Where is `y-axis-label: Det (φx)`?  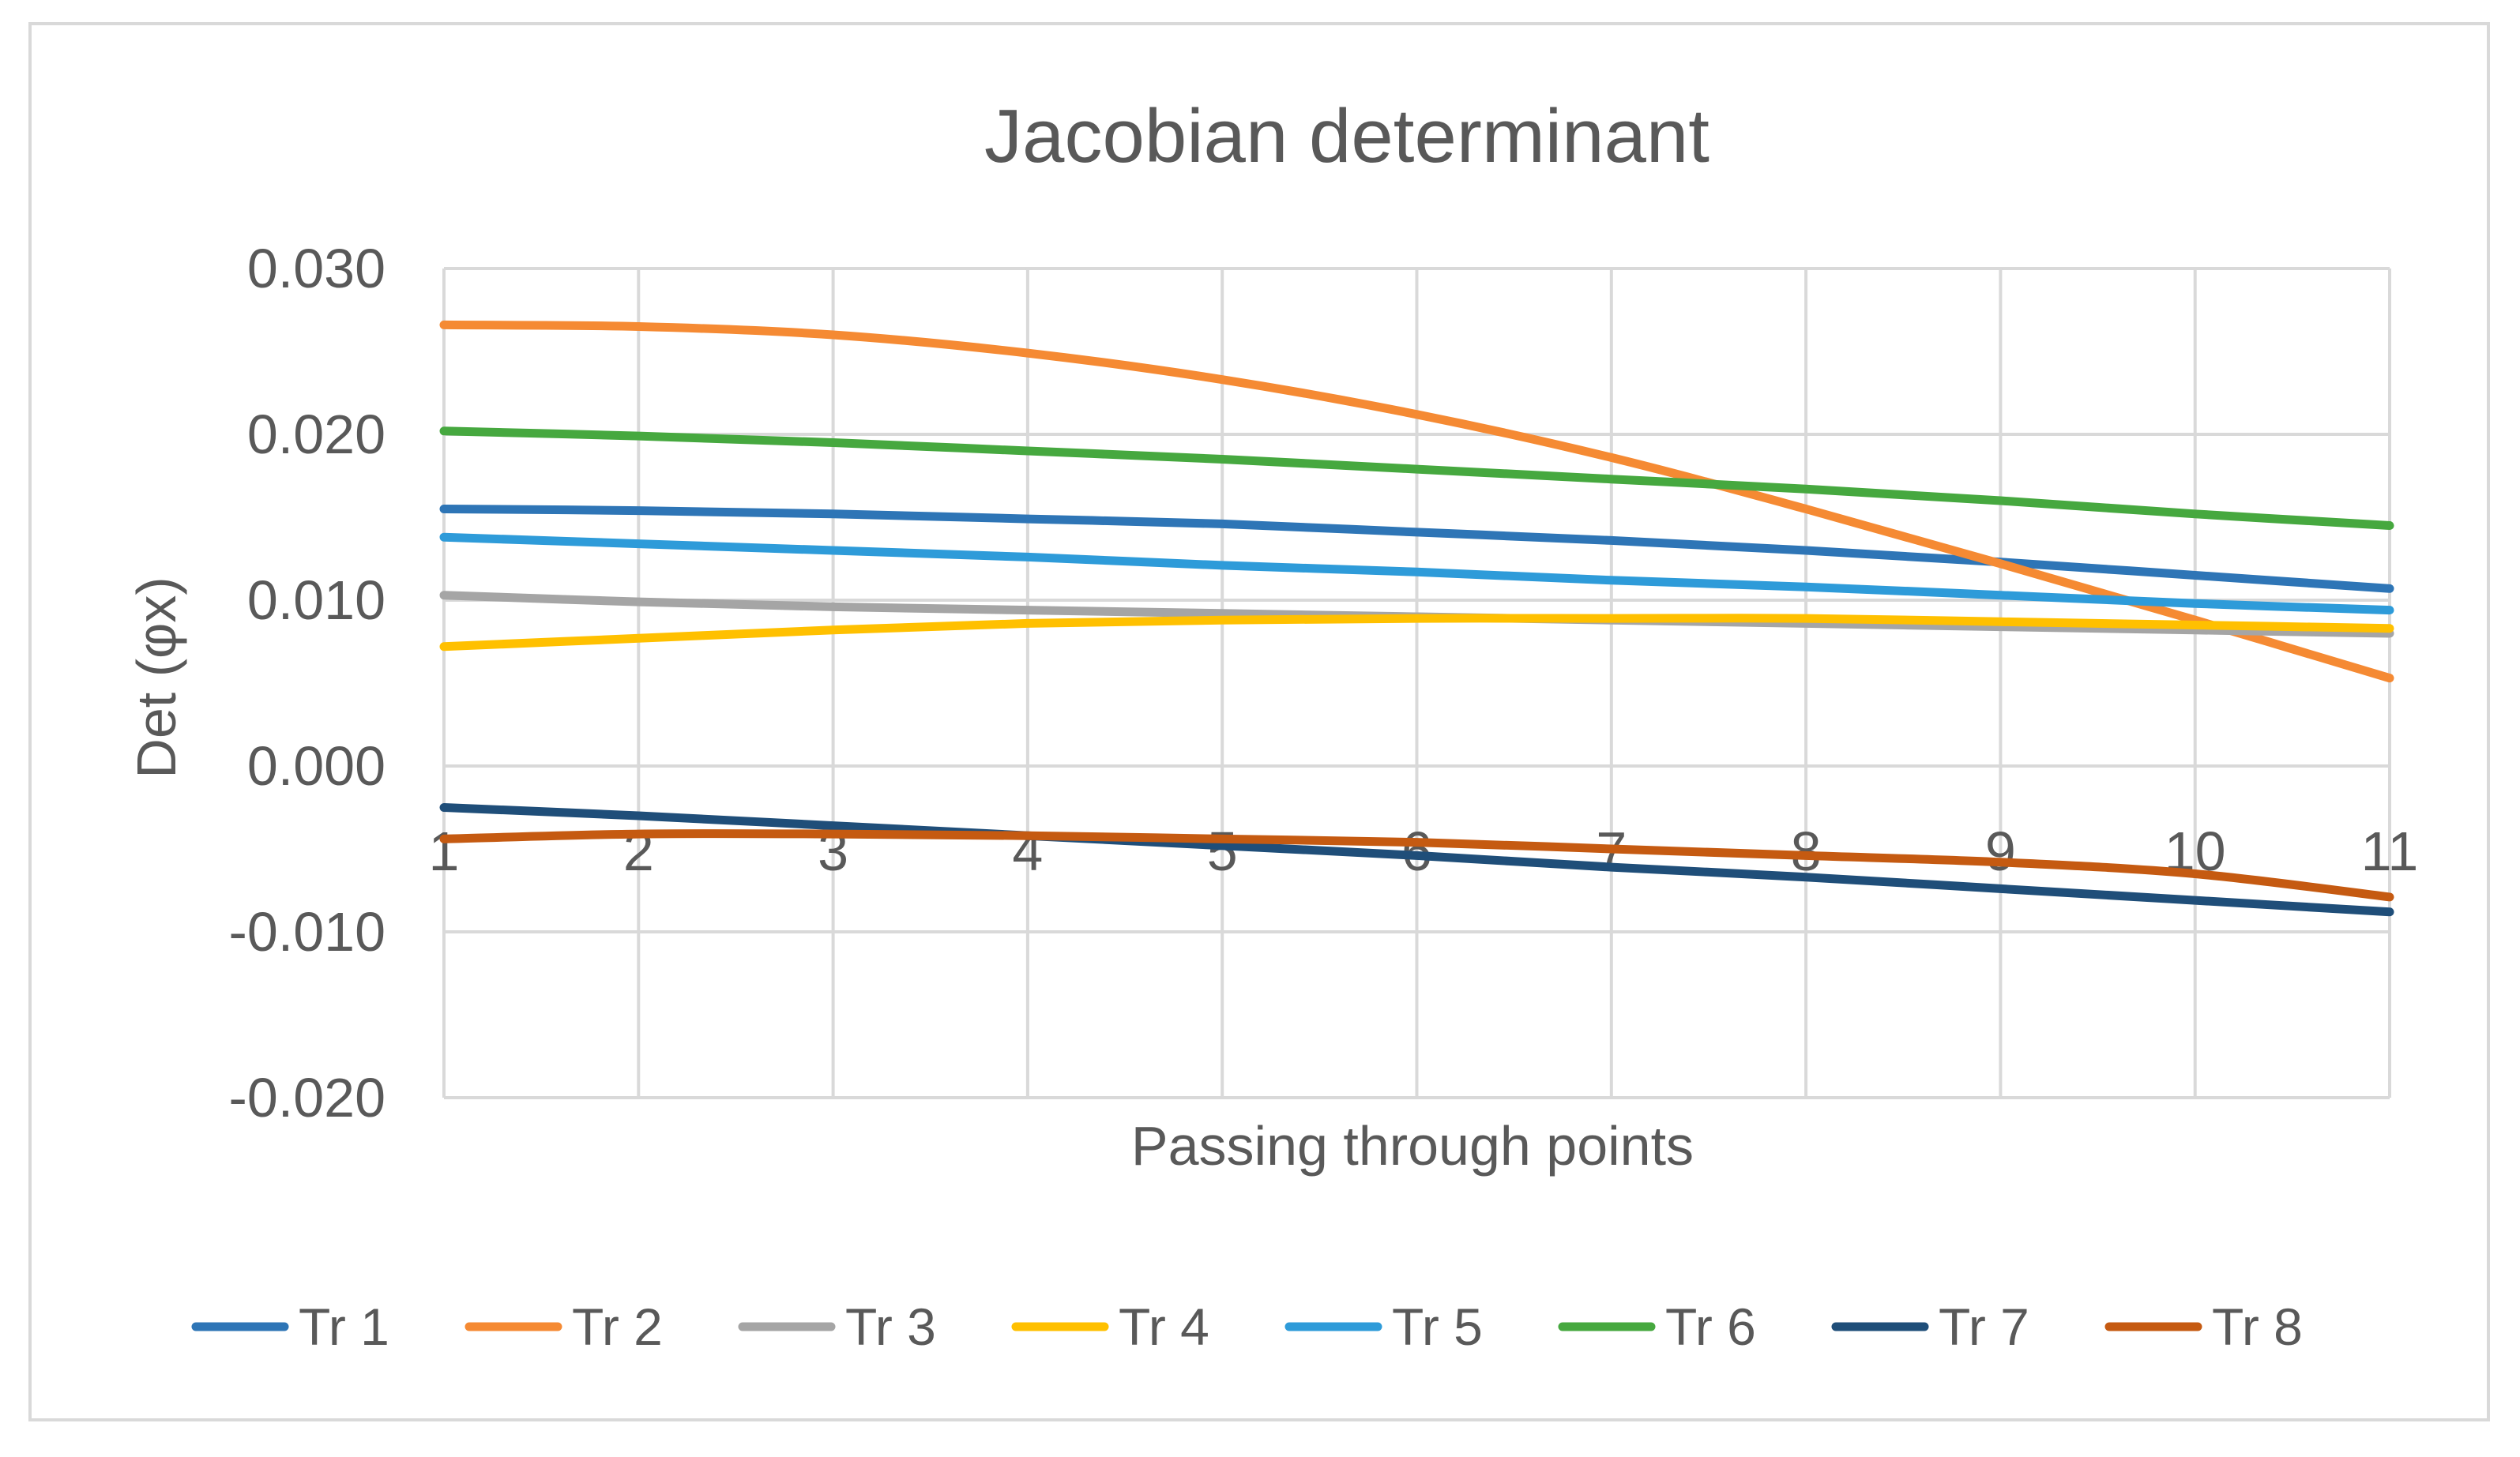 y-axis-label: Det (φx) is located at coordinates (156, 677).